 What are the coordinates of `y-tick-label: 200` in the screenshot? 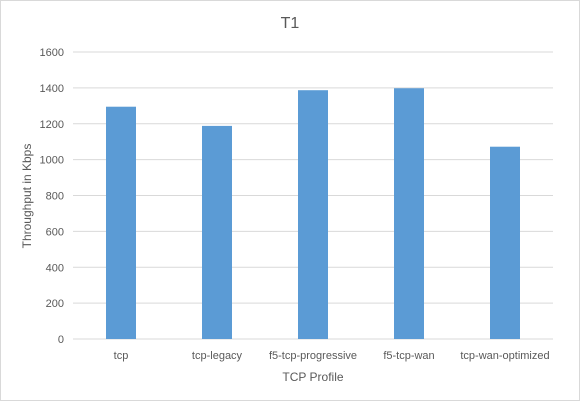 It's located at (55, 304).